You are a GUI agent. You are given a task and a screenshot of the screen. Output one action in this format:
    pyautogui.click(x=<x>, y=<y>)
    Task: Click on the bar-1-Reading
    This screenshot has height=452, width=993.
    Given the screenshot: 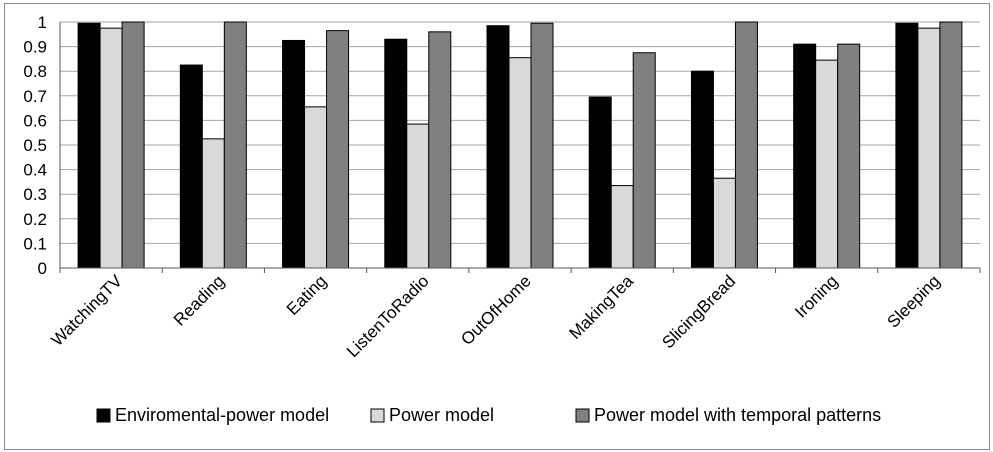 What is the action you would take?
    pyautogui.click(x=191, y=166)
    